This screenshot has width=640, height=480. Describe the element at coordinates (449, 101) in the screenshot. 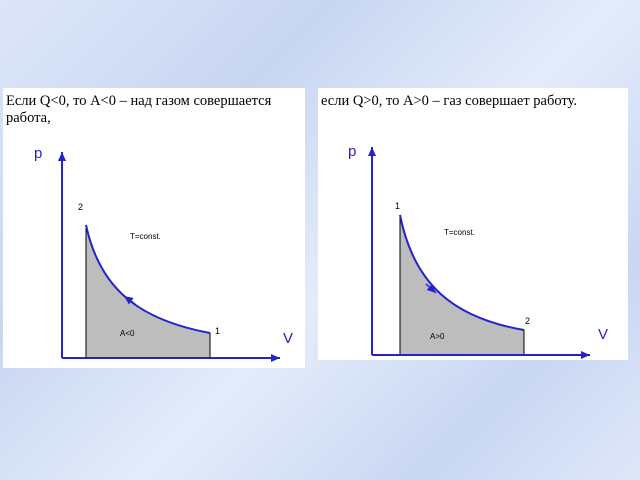

I see `caption: если Q>0, то A>0 – газ совершает работу.` at that location.